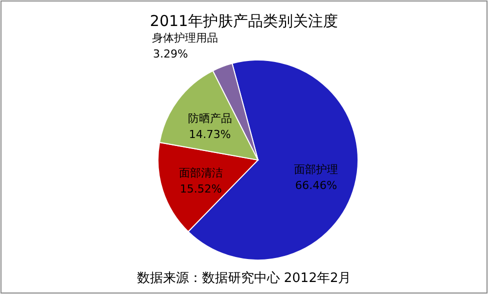  Describe the element at coordinates (316, 185) in the screenshot. I see `data-label: 66.46%` at that location.